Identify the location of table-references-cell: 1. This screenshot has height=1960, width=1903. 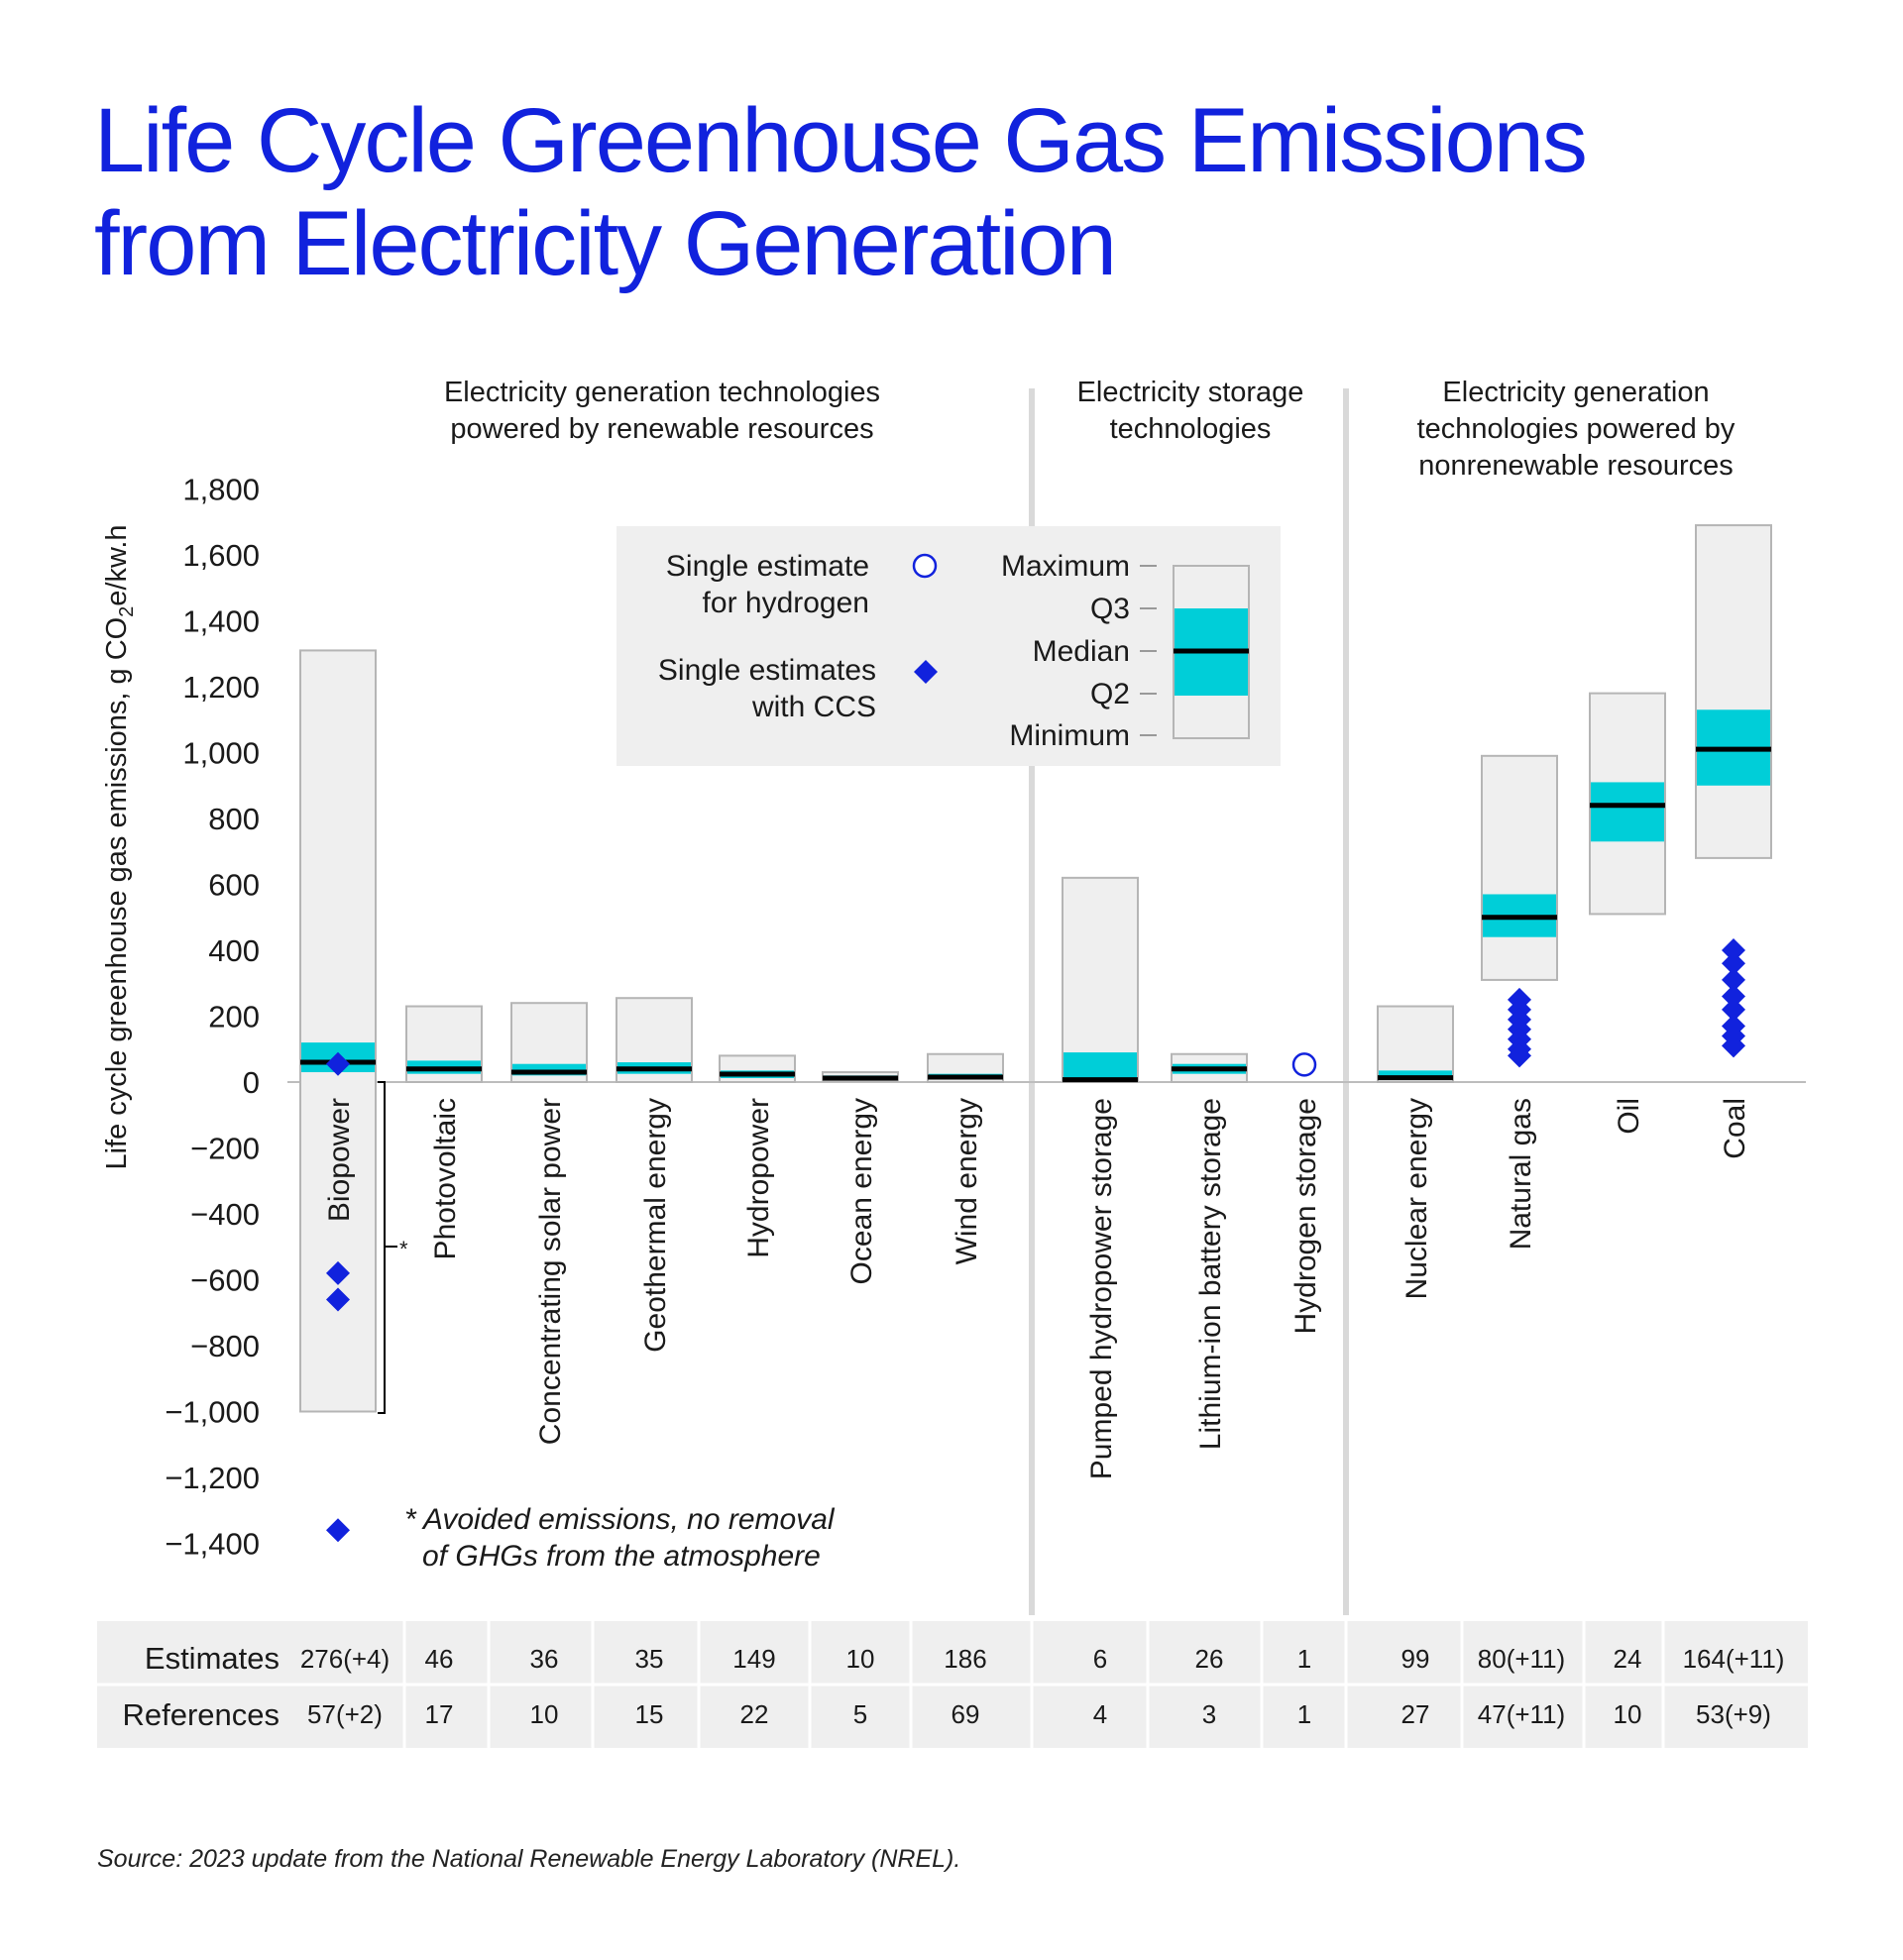
(1304, 1714).